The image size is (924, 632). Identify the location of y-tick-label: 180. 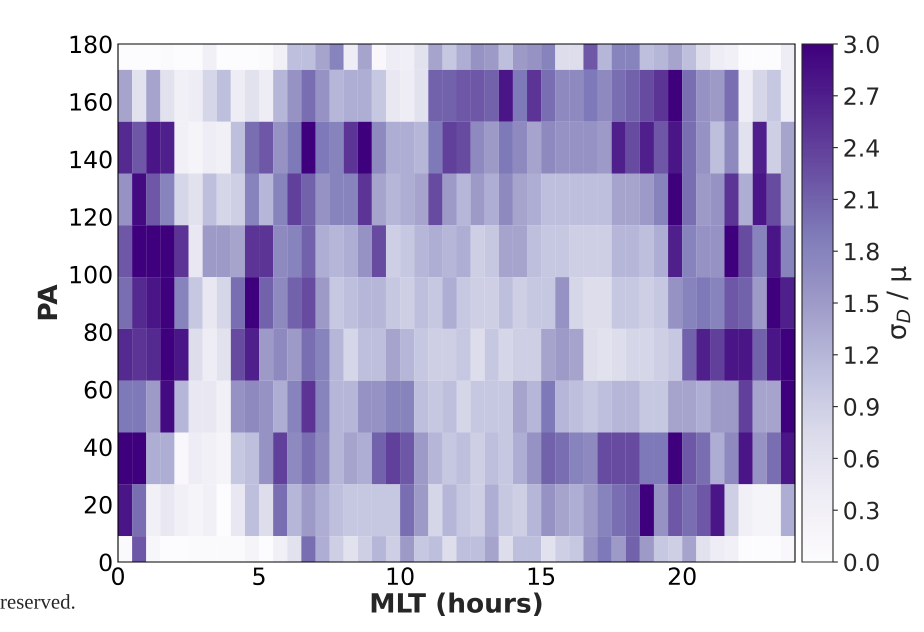
(91, 44).